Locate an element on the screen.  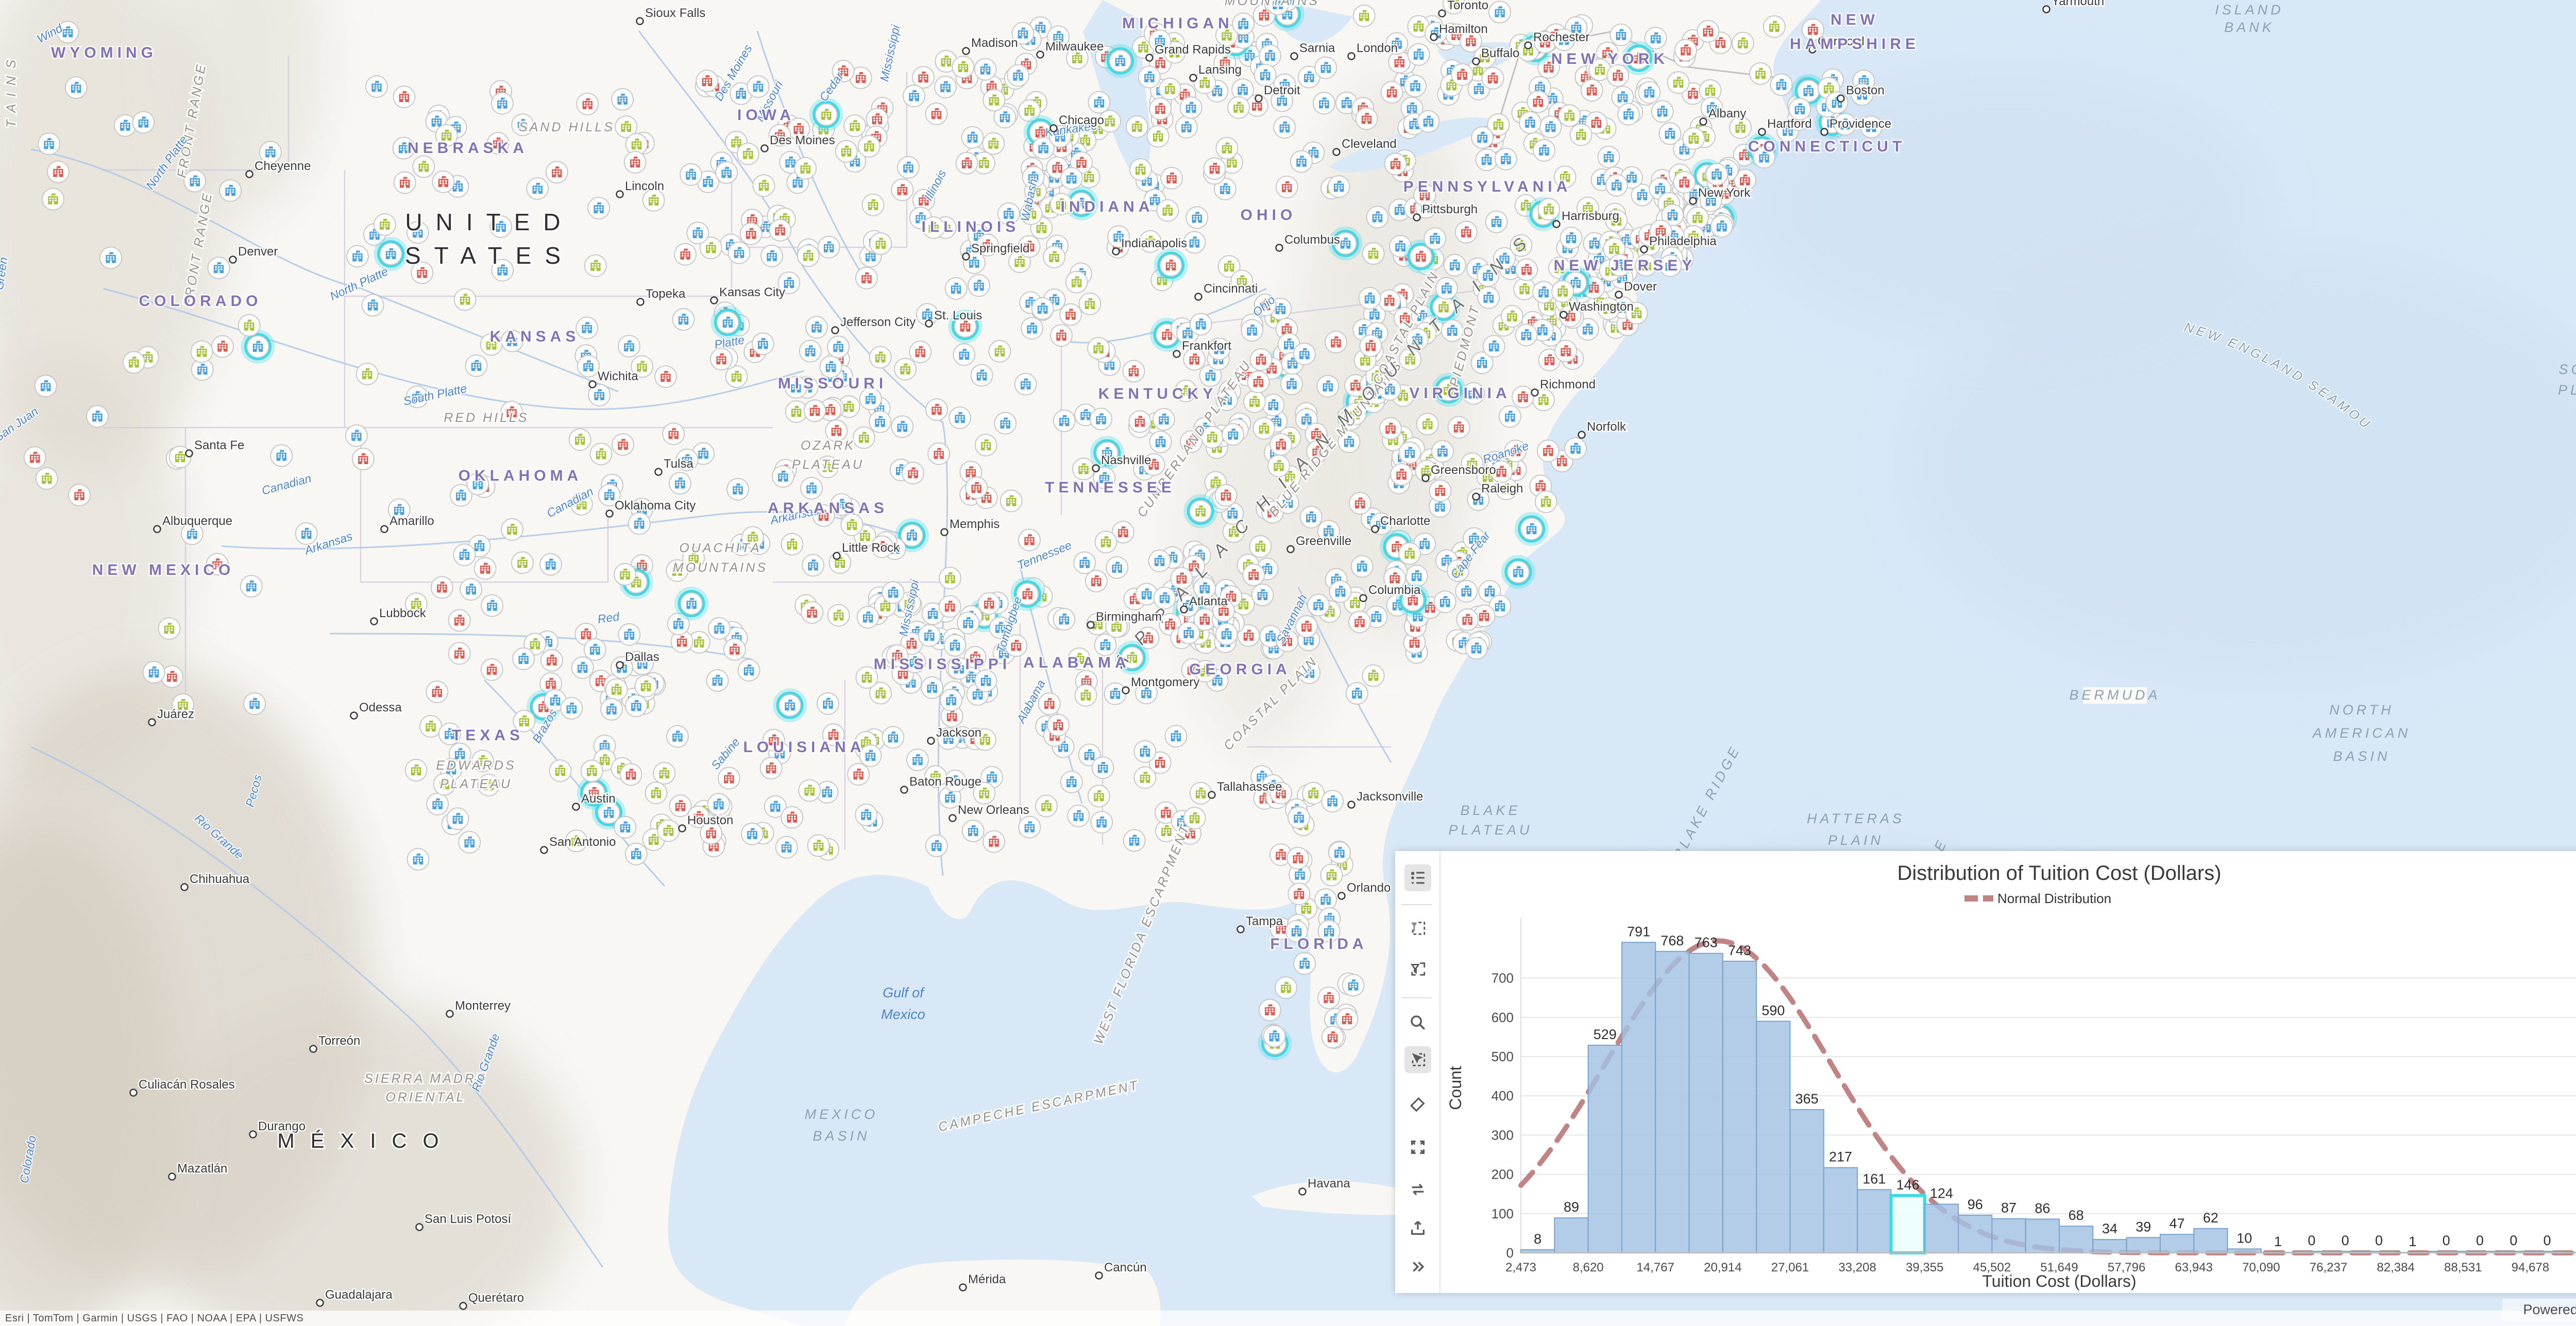
export-button is located at coordinates (1417, 1228).